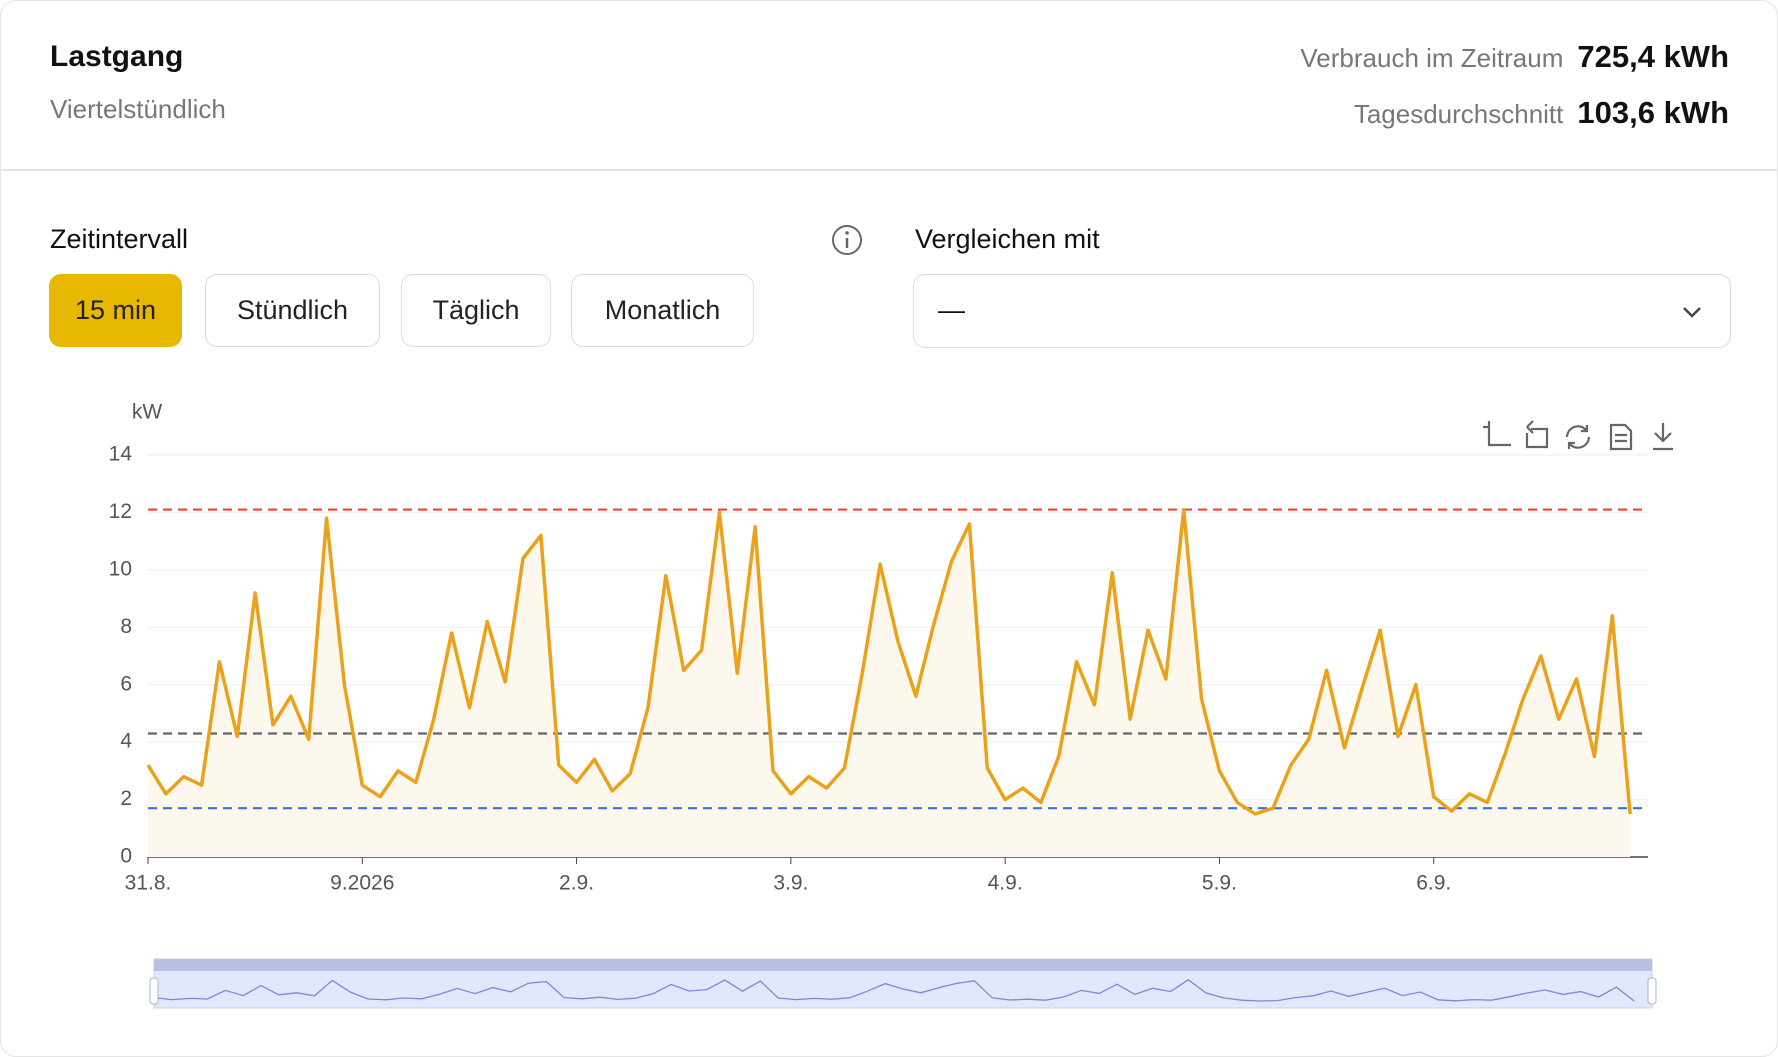 Image resolution: width=1778 pixels, height=1057 pixels. What do you see at coordinates (117, 56) in the screenshot?
I see `title: Lastgang` at bounding box center [117, 56].